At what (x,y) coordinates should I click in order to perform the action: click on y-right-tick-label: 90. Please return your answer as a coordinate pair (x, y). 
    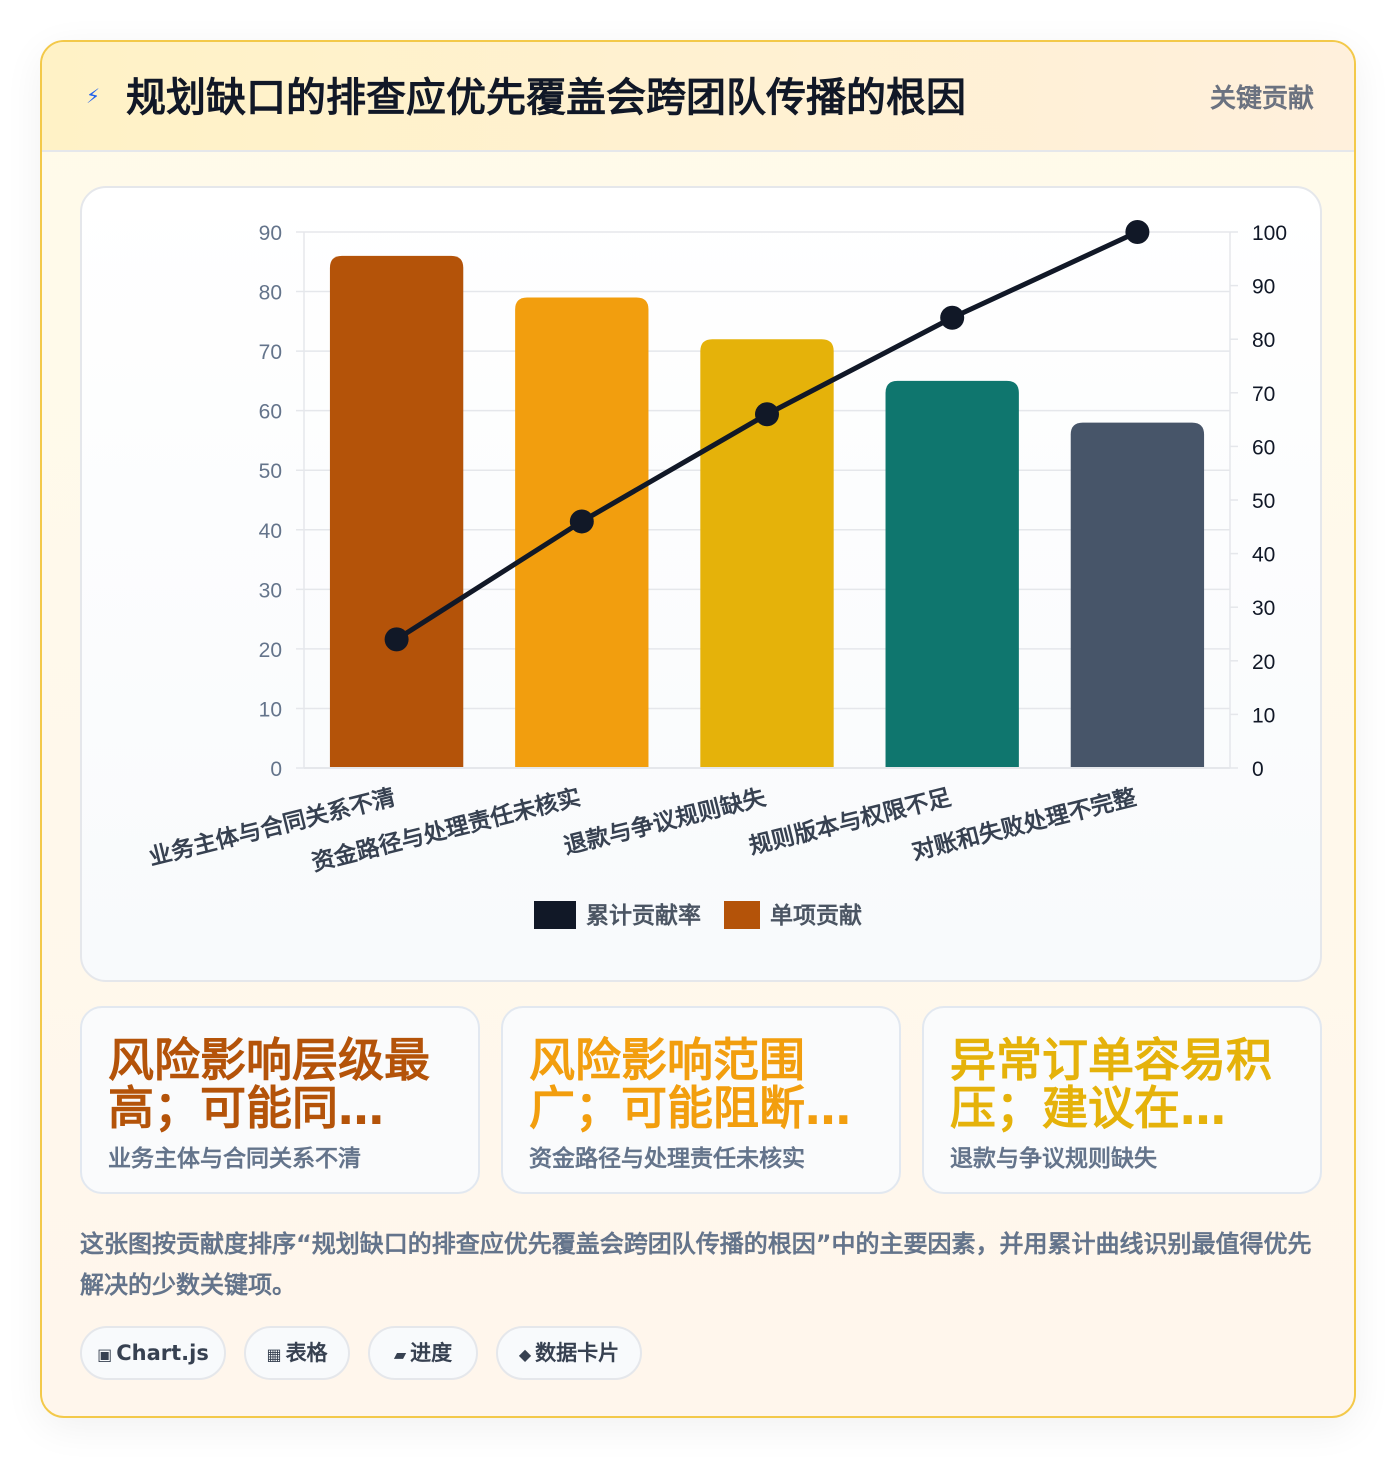
    Looking at the image, I should click on (1263, 287).